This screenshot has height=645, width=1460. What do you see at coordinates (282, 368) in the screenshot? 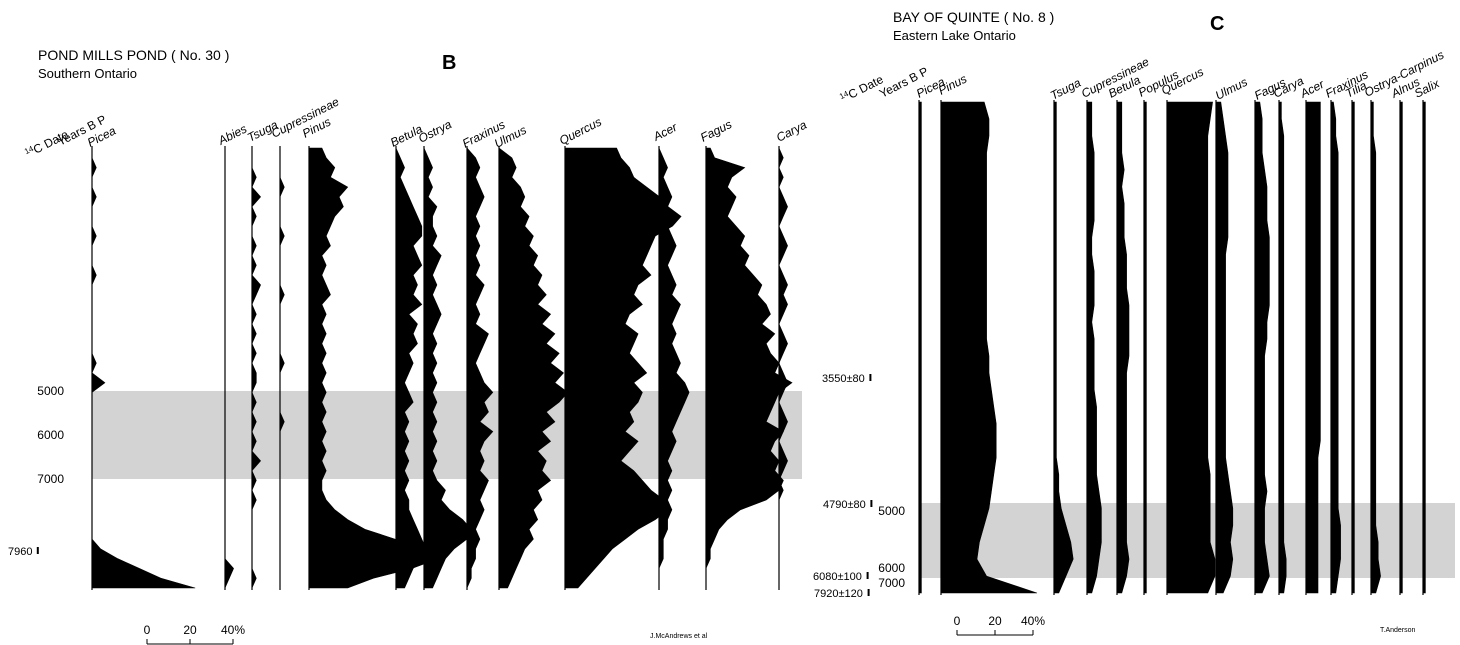
I see `panel-b-cupressineae-curve` at bounding box center [282, 368].